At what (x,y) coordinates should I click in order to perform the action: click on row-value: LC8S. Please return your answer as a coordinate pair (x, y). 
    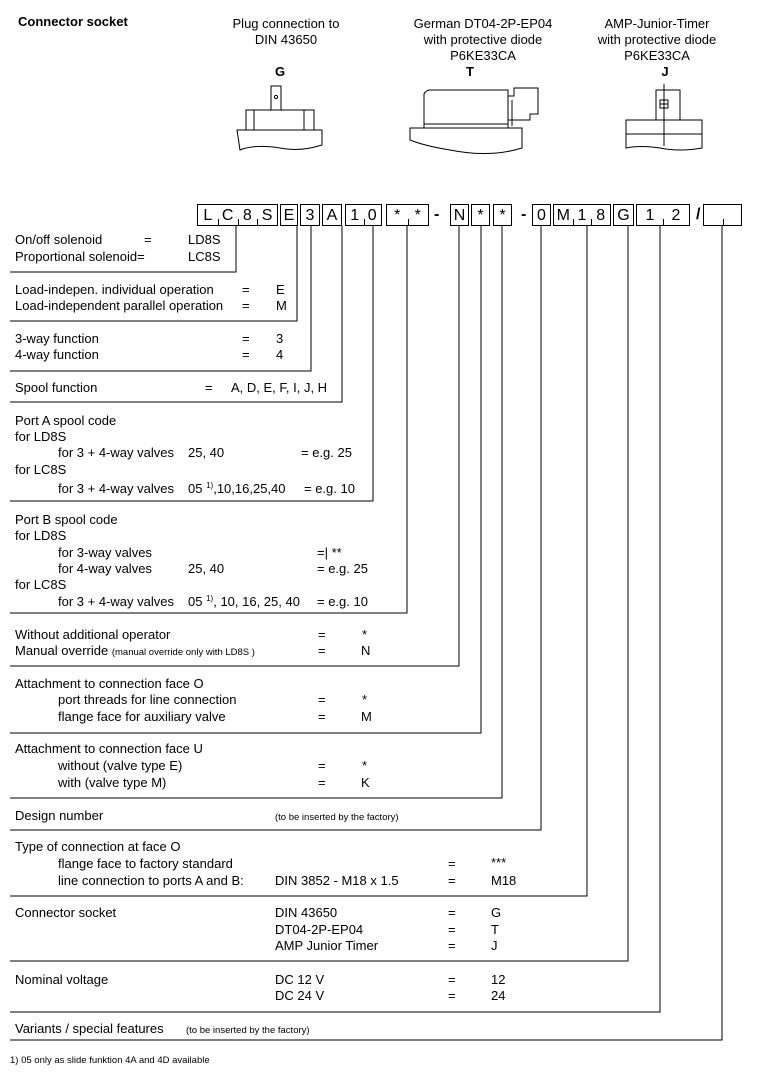
    Looking at the image, I should click on (204, 256).